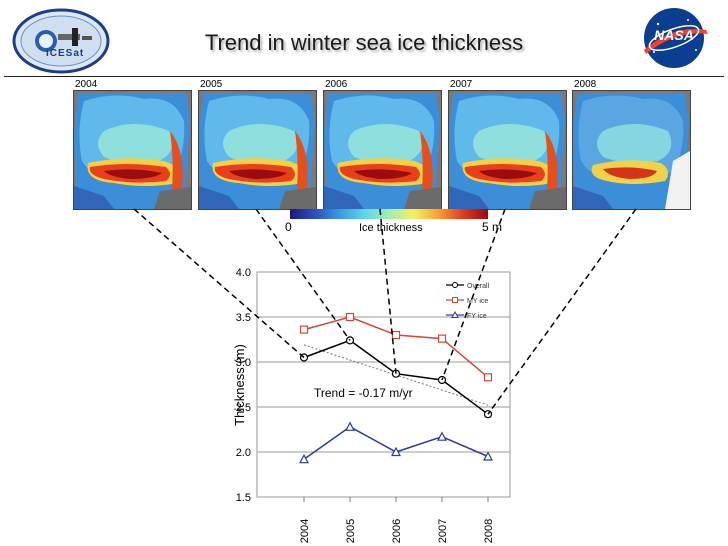 The height and width of the screenshot is (546, 728). What do you see at coordinates (211, 84) in the screenshot?
I see `map-year-label: 2005` at bounding box center [211, 84].